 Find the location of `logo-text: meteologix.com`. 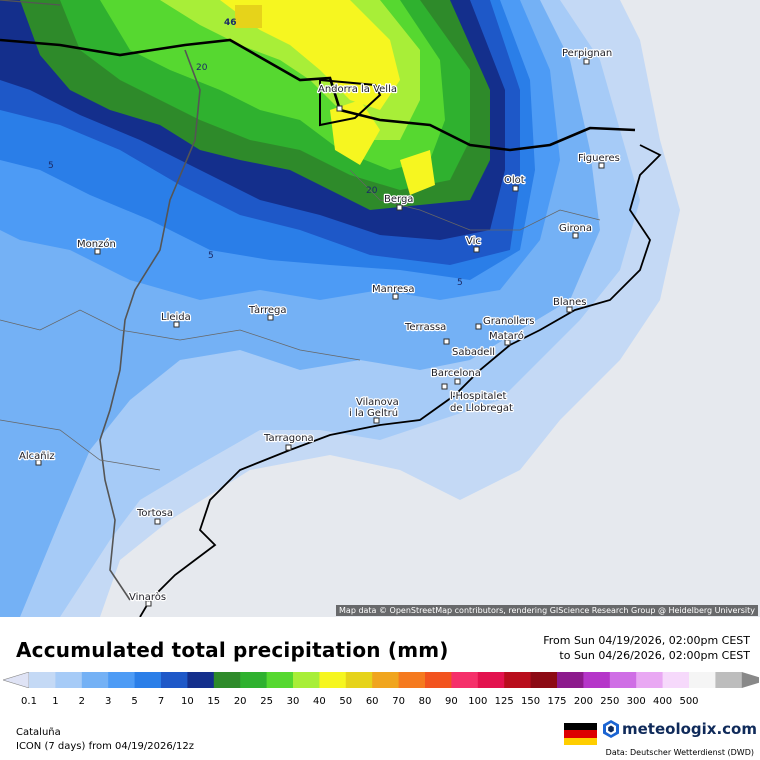

logo-text: meteologix.com is located at coordinates (689, 729).